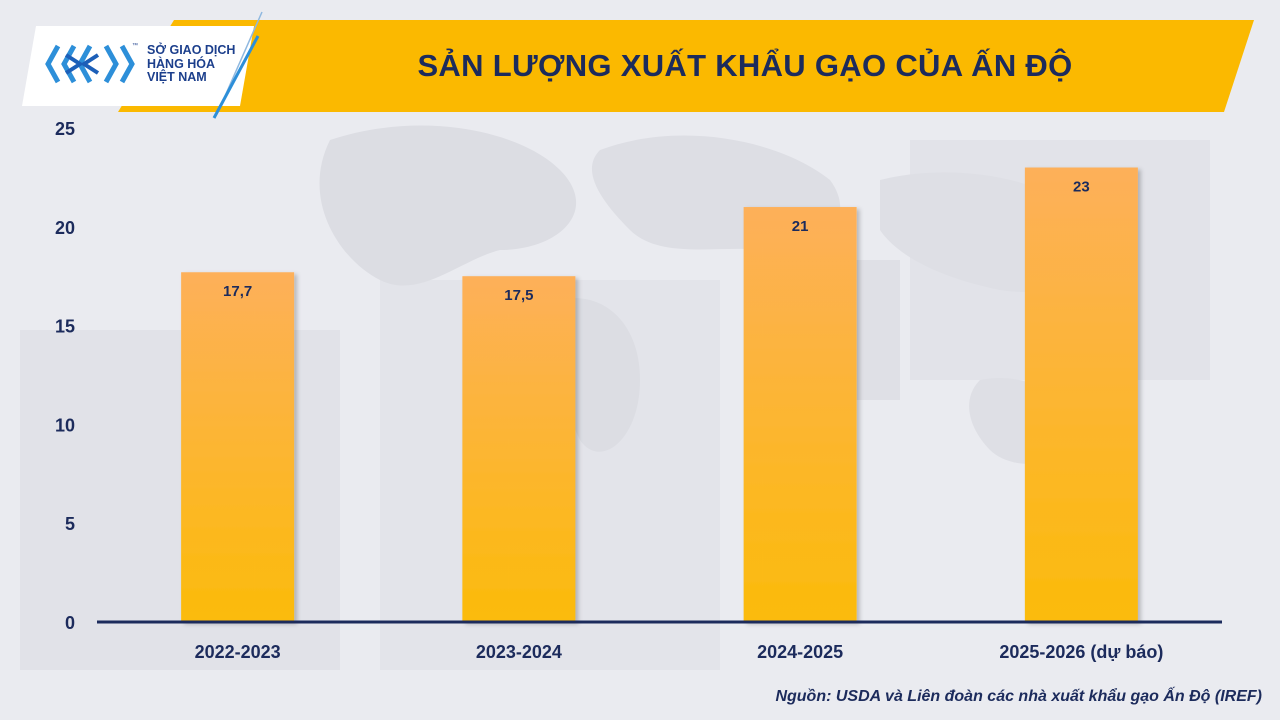 The height and width of the screenshot is (720, 1280). What do you see at coordinates (135, 46) in the screenshot?
I see `logo-trademark: ™` at bounding box center [135, 46].